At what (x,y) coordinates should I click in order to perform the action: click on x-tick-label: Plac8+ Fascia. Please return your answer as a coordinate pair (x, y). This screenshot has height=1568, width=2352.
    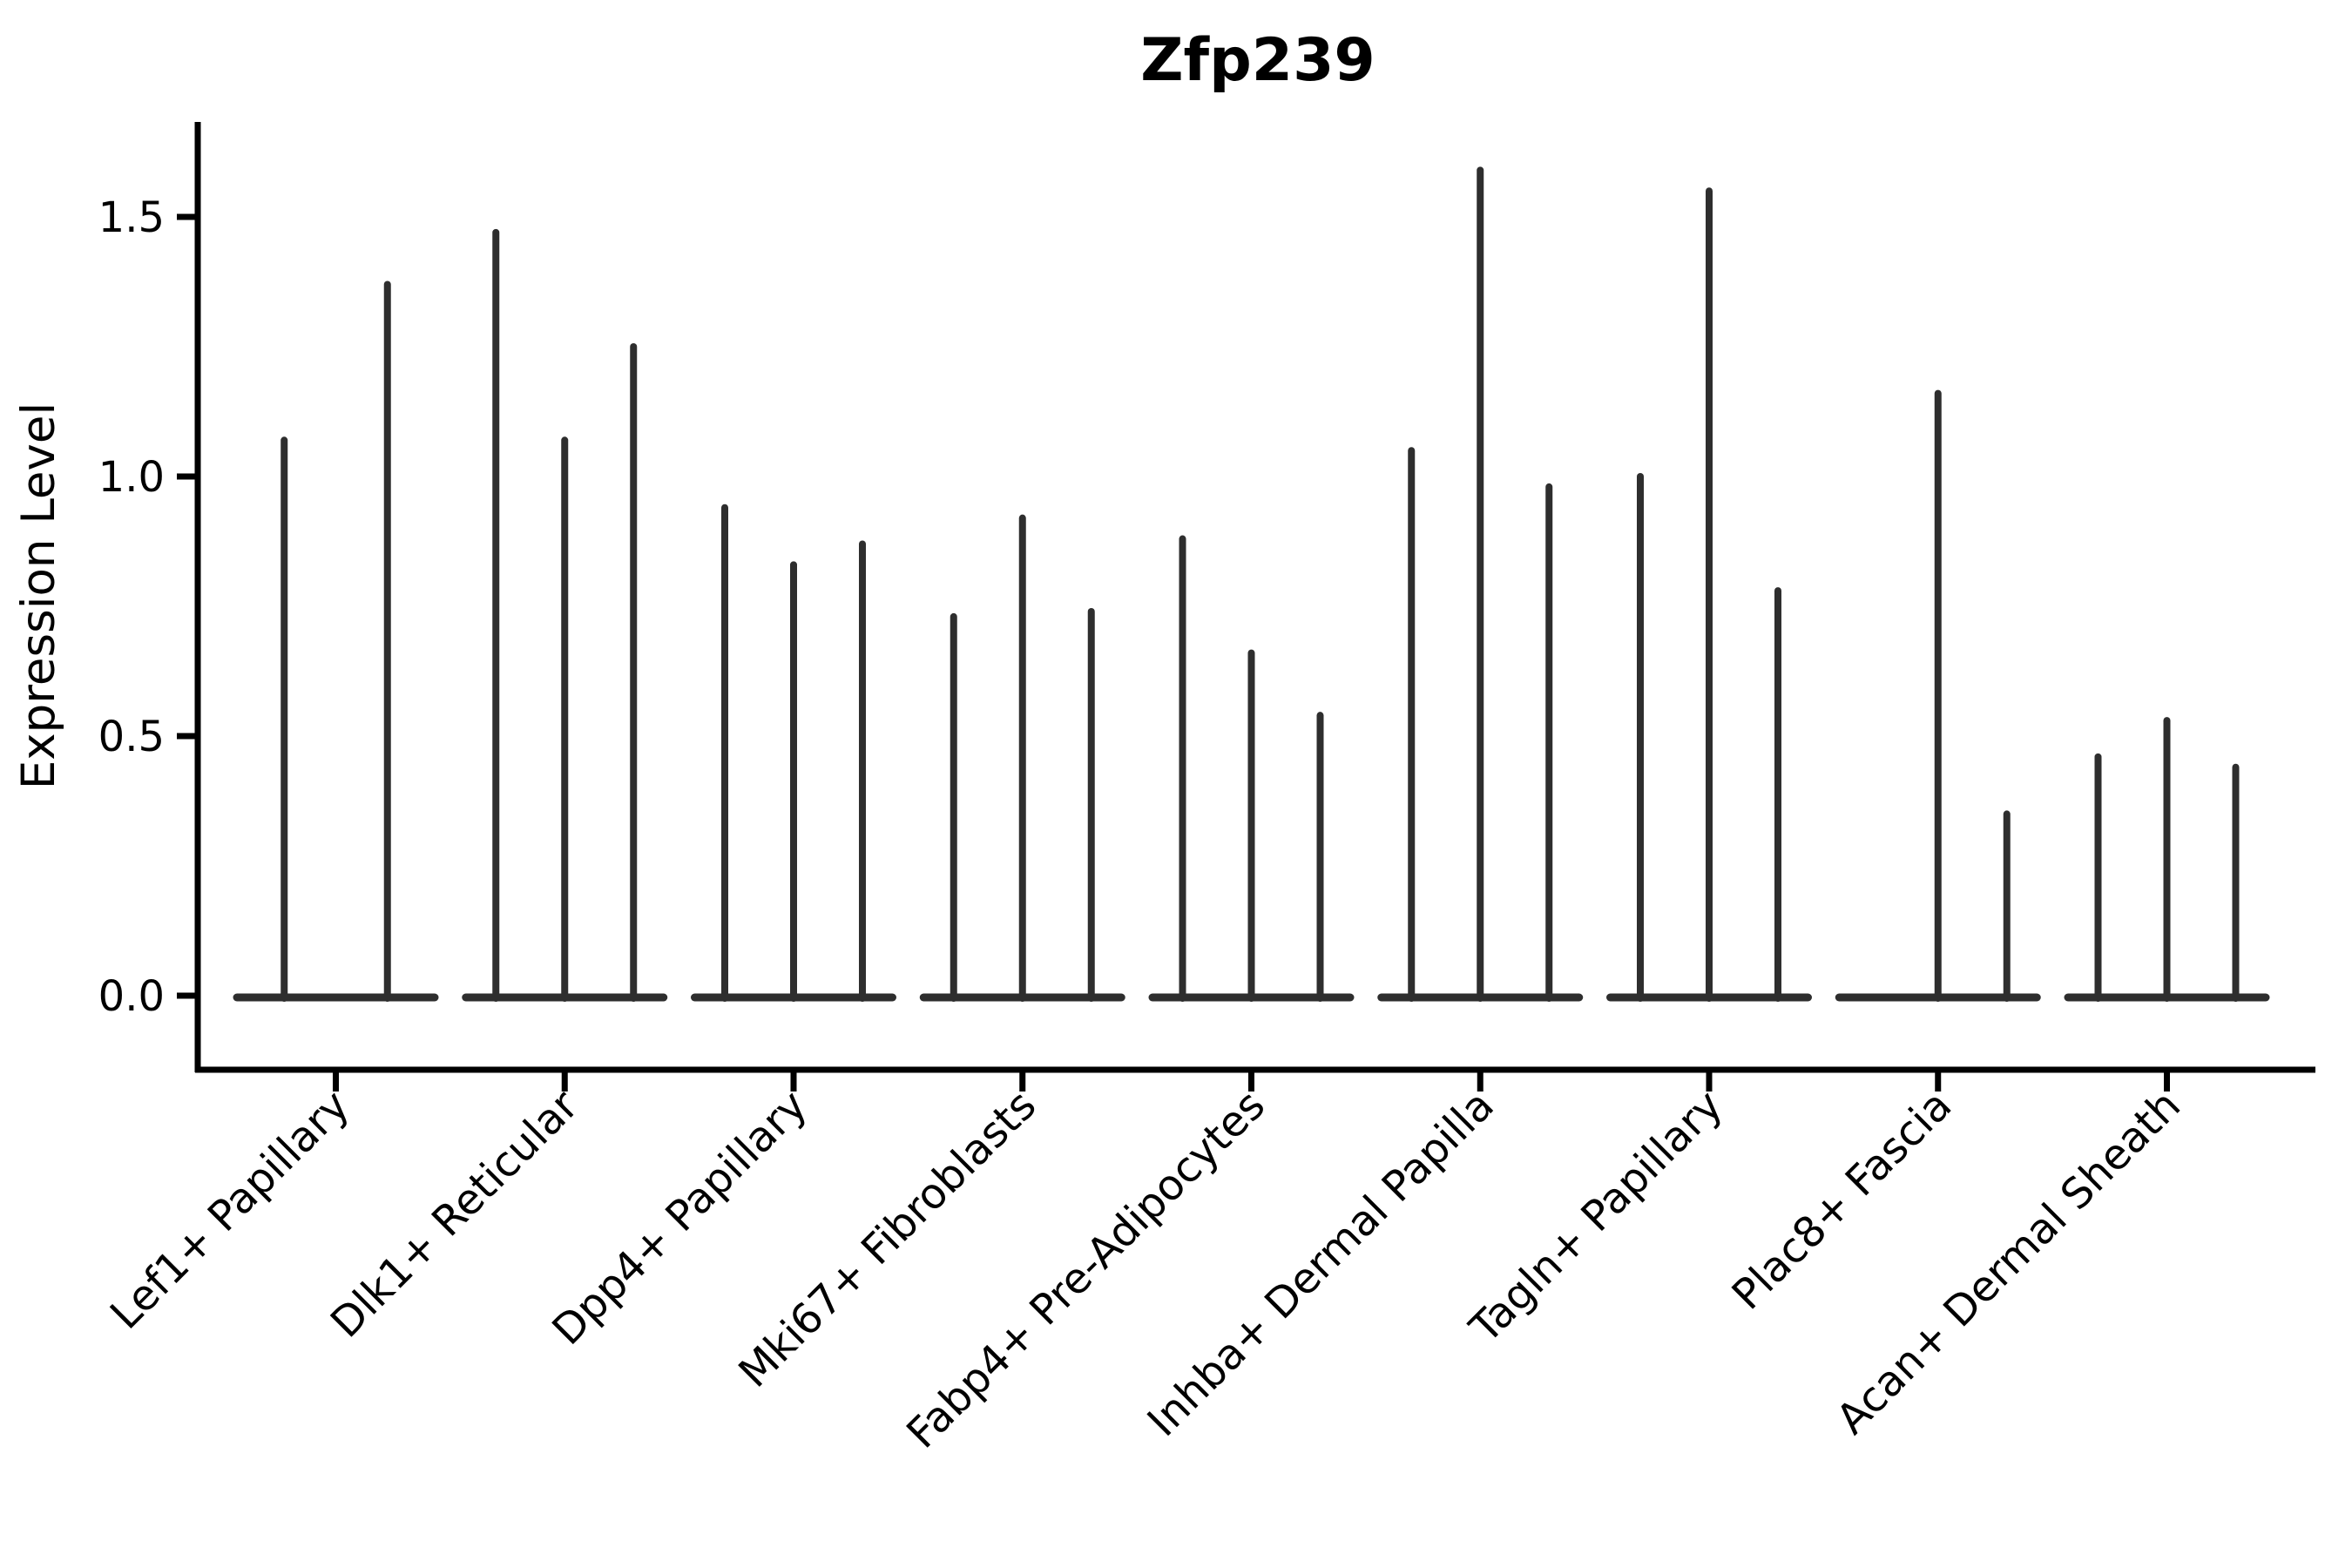
    Looking at the image, I should click on (1843, 1201).